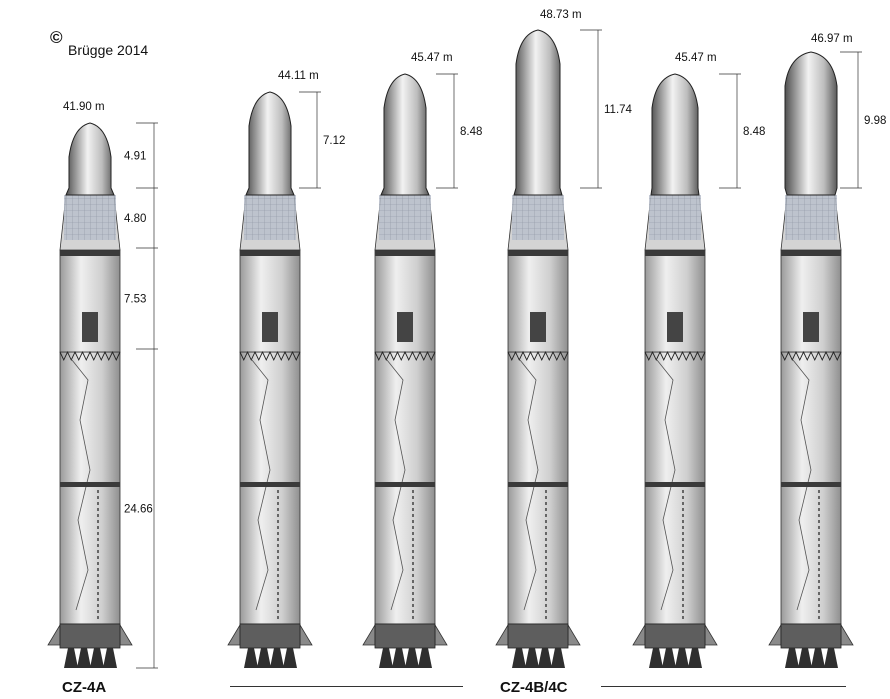 The width and height of the screenshot is (890, 699). What do you see at coordinates (618, 110) in the screenshot?
I see `dimension-label: 11.74` at bounding box center [618, 110].